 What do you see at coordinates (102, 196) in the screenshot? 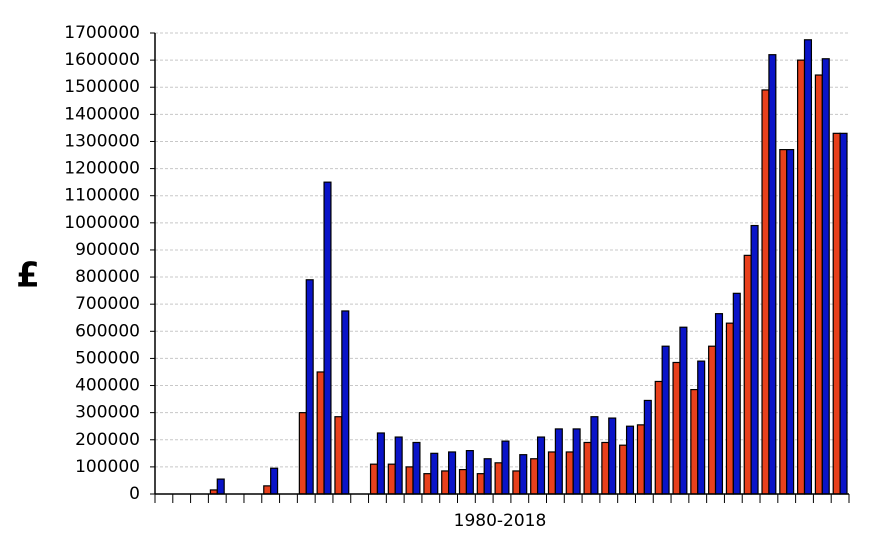
I see `y-tick-label: 1100000` at bounding box center [102, 196].